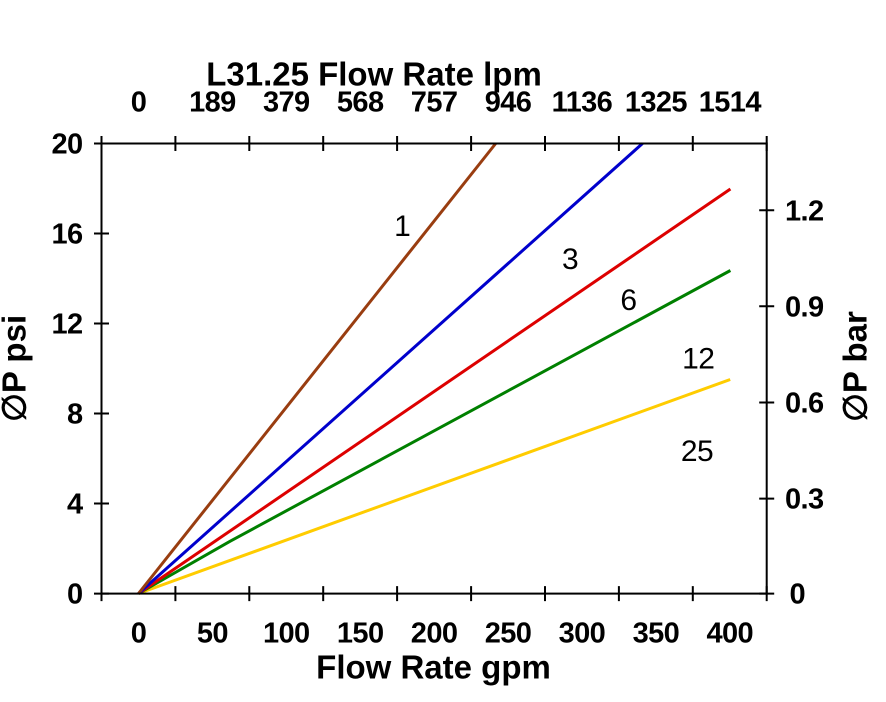  I want to click on svg-text: 100, so click(286, 633).